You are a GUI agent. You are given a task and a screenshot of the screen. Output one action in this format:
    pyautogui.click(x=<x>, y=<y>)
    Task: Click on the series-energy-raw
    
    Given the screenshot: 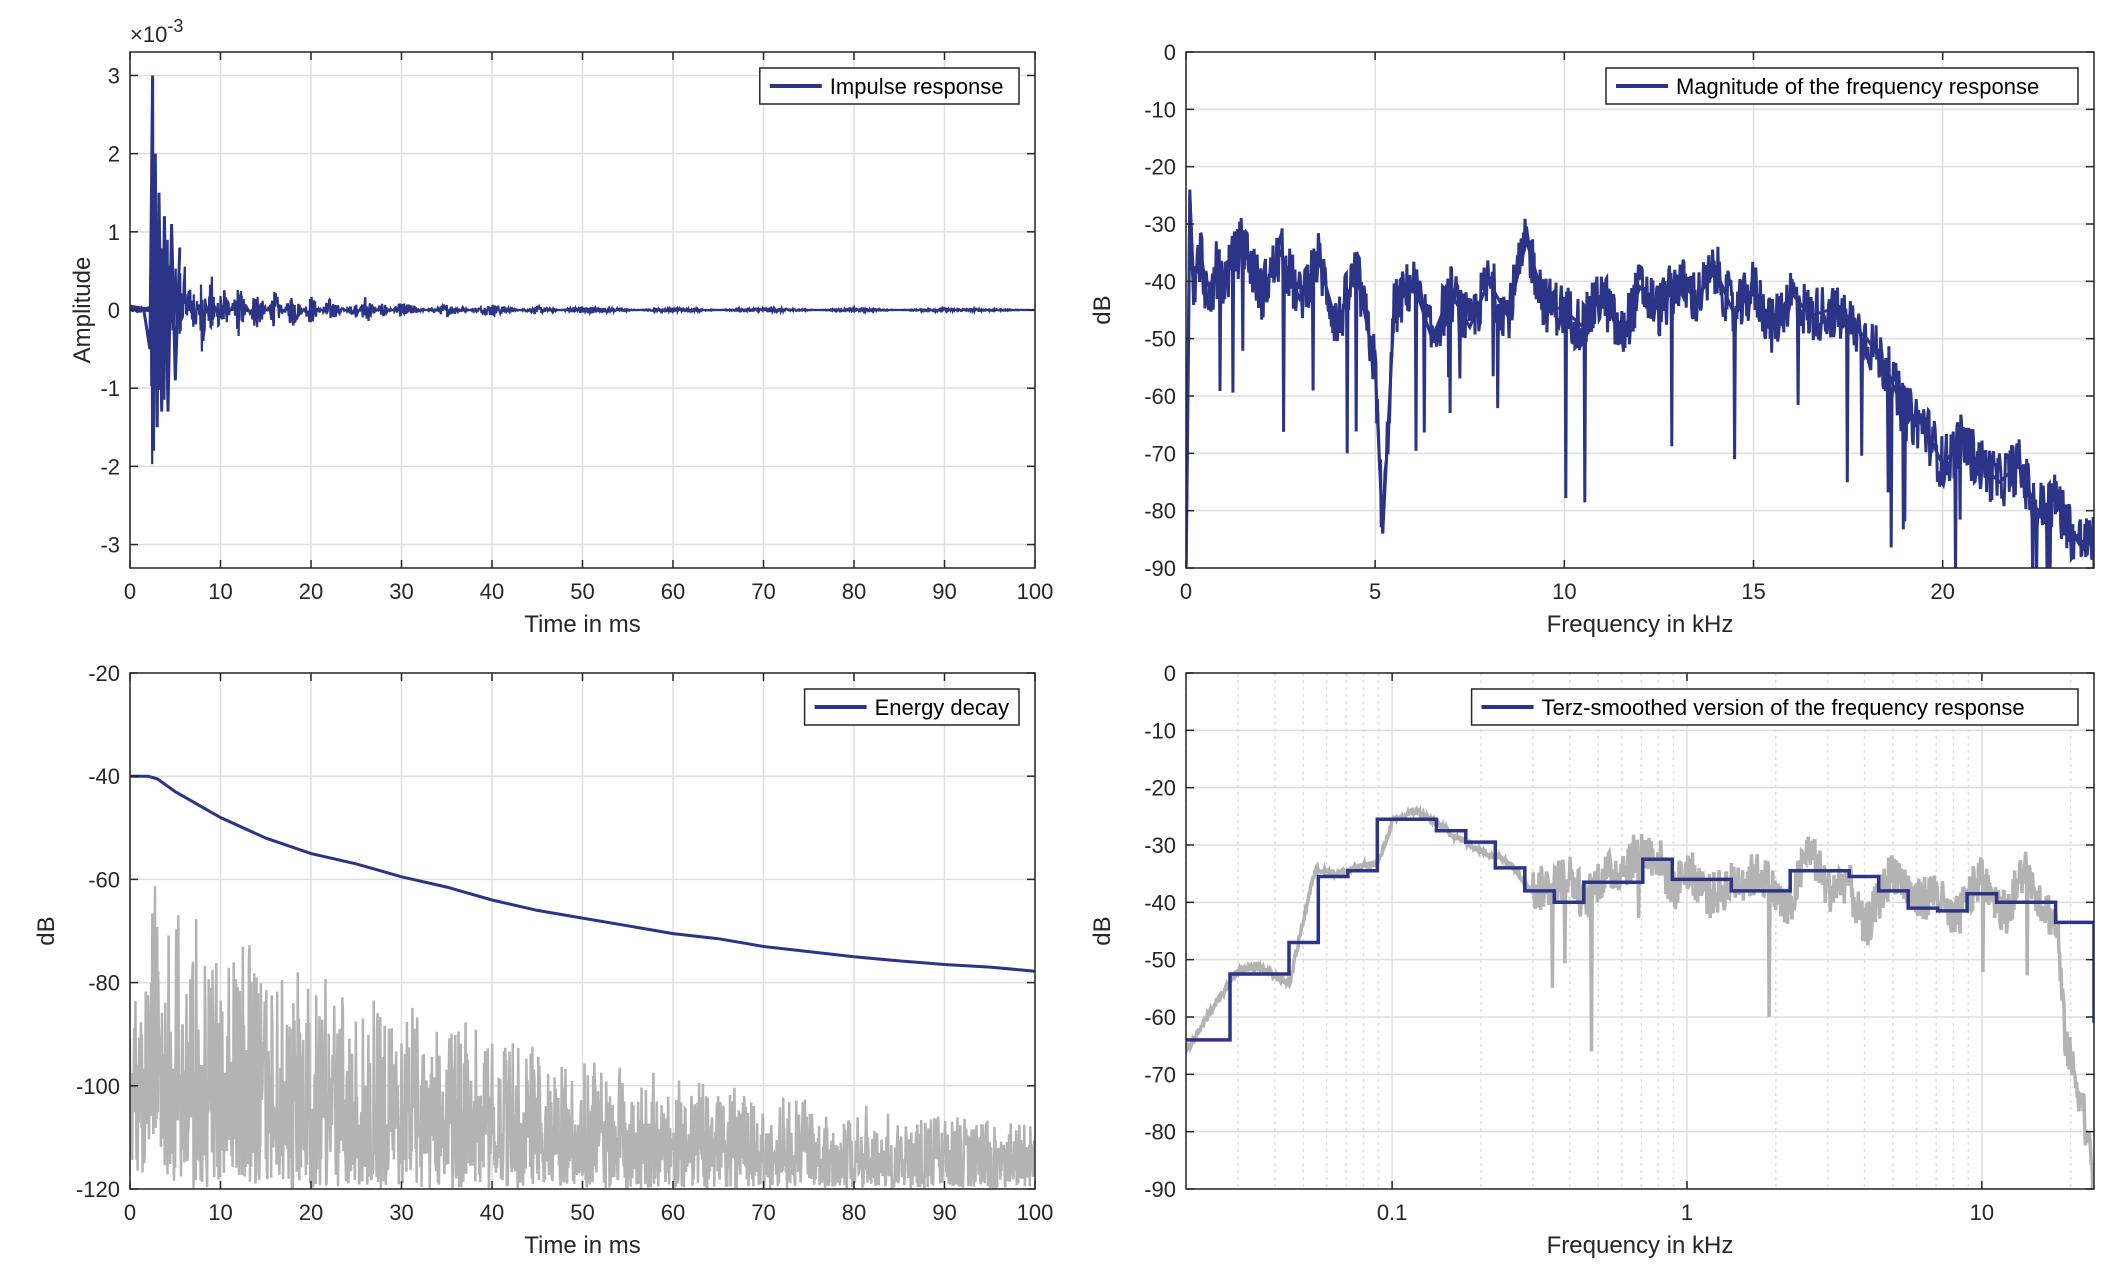 What is the action you would take?
    pyautogui.click(x=582, y=1037)
    